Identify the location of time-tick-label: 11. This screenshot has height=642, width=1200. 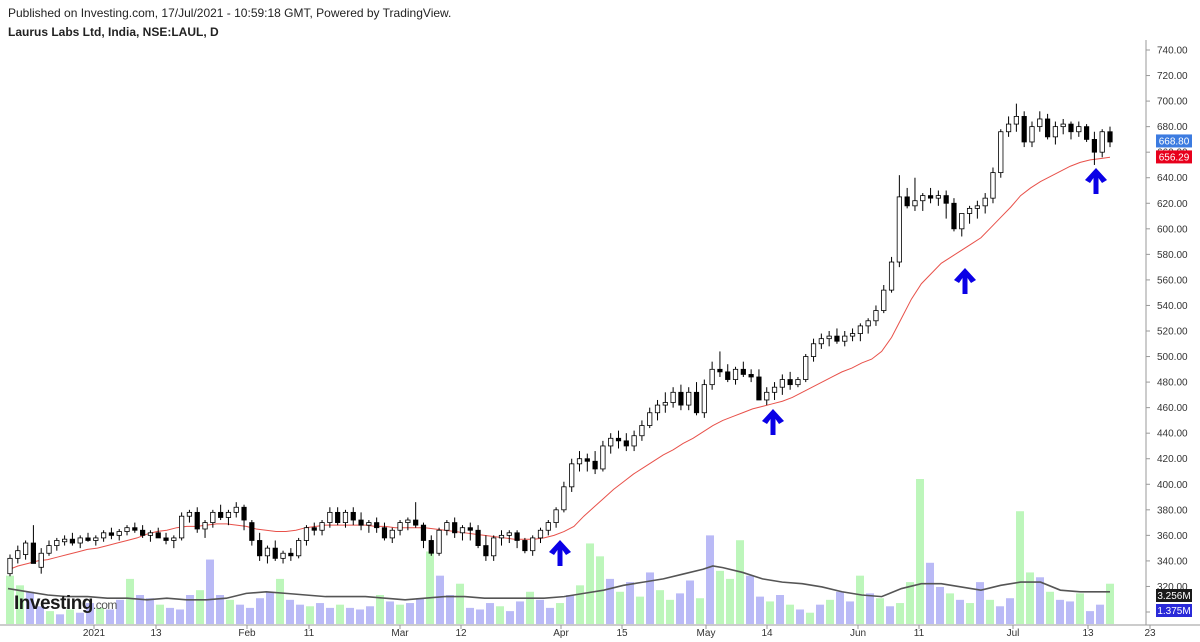
(309, 633).